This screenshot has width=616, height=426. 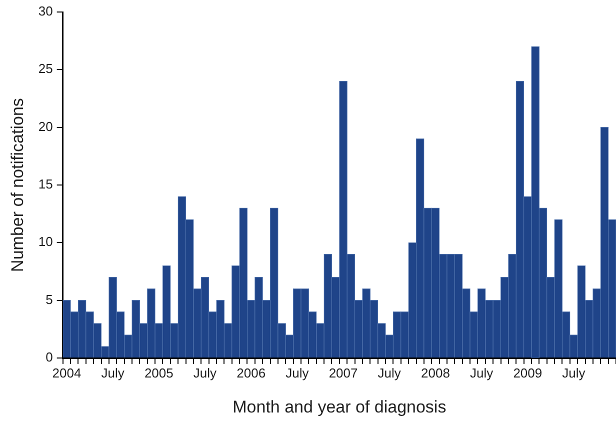 What do you see at coordinates (67, 372) in the screenshot?
I see `x-tick-label: 2004` at bounding box center [67, 372].